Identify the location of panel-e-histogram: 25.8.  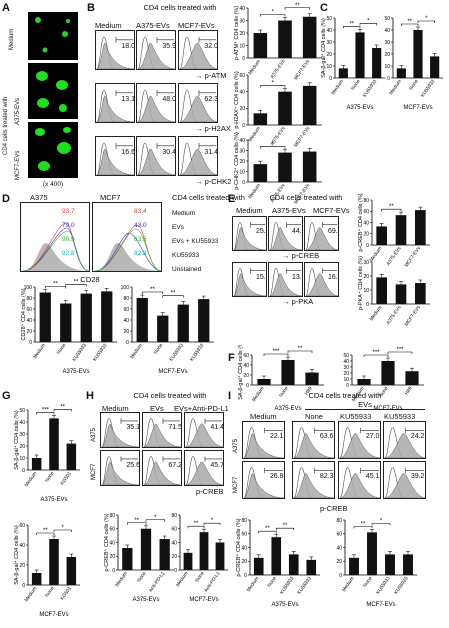
(249, 233).